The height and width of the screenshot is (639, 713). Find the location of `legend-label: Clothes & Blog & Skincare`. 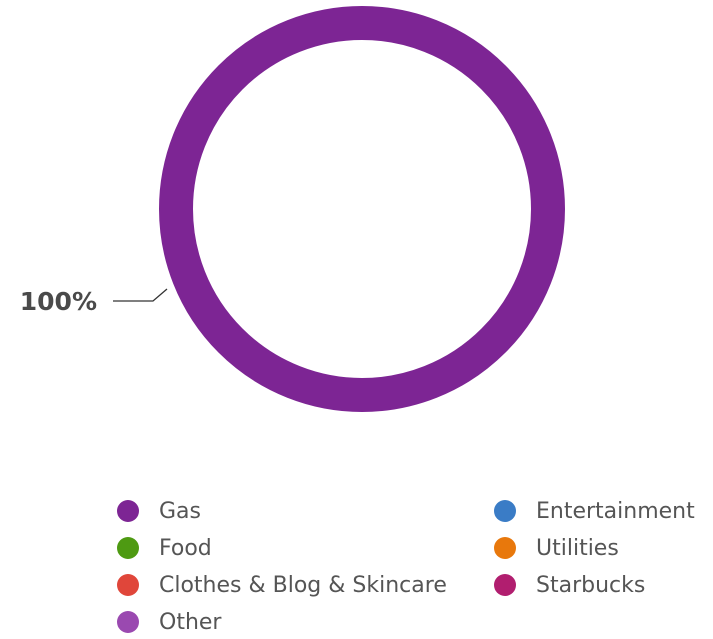

legend-label: Clothes & Blog & Skincare is located at coordinates (303, 585).